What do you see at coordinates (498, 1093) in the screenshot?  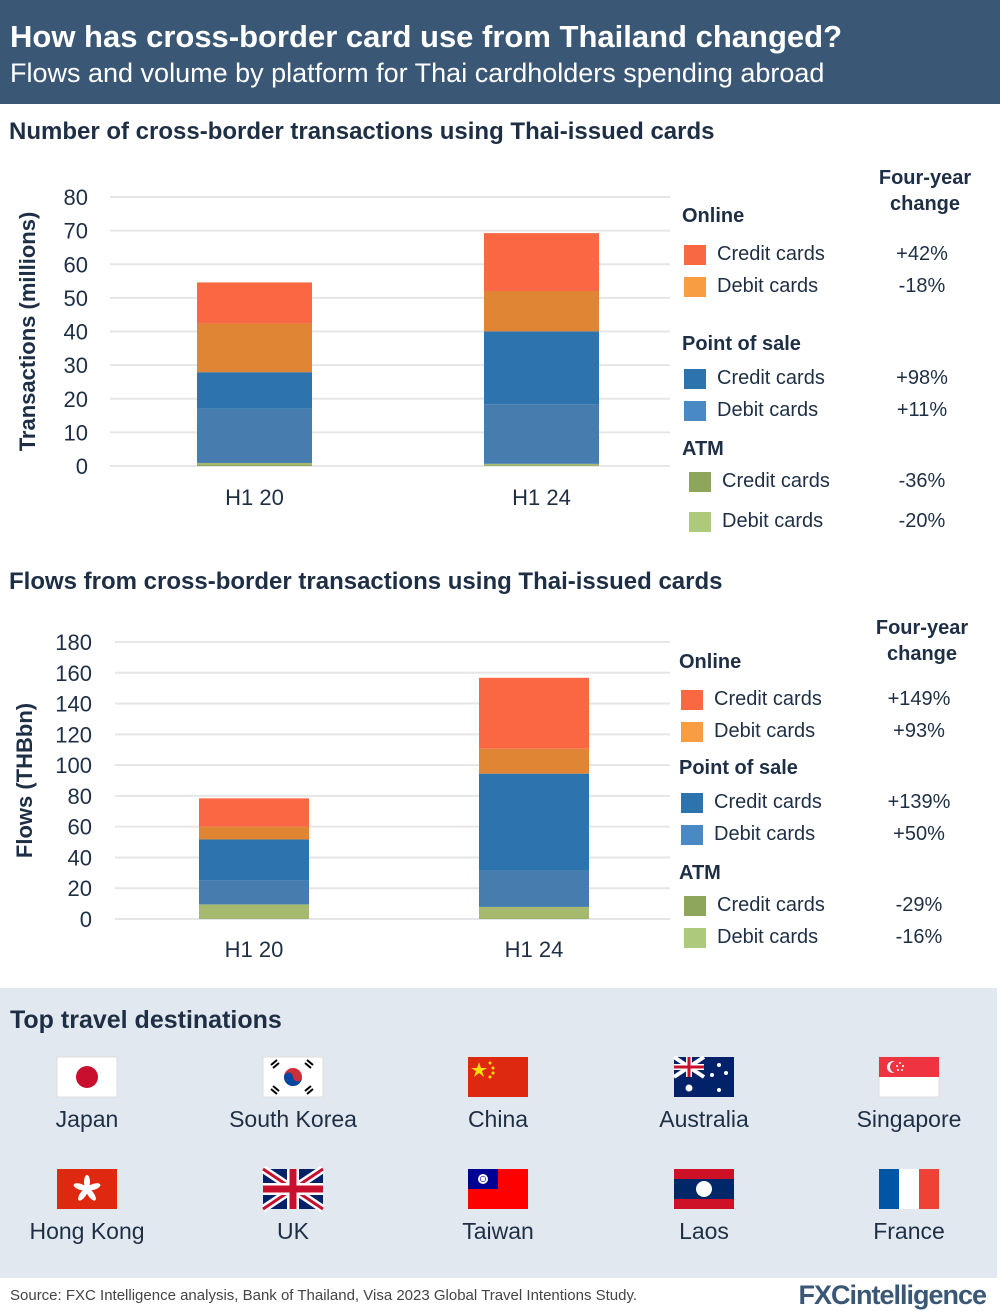 I see `destination-china: China` at bounding box center [498, 1093].